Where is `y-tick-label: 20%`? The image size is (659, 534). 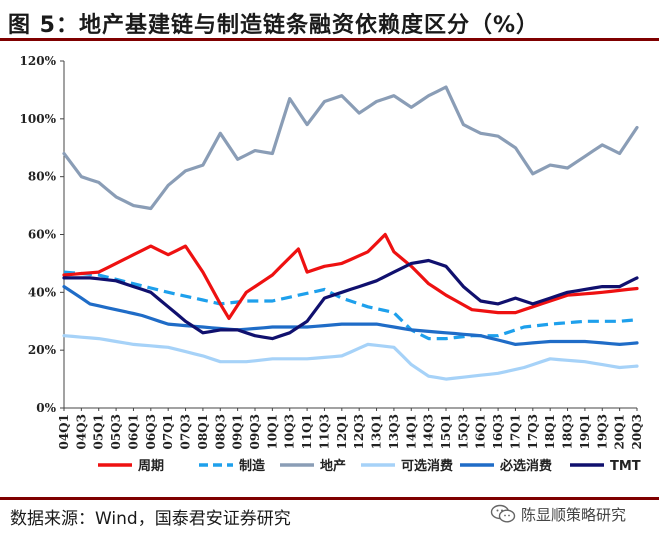
y-tick-label: 20% is located at coordinates (42, 350).